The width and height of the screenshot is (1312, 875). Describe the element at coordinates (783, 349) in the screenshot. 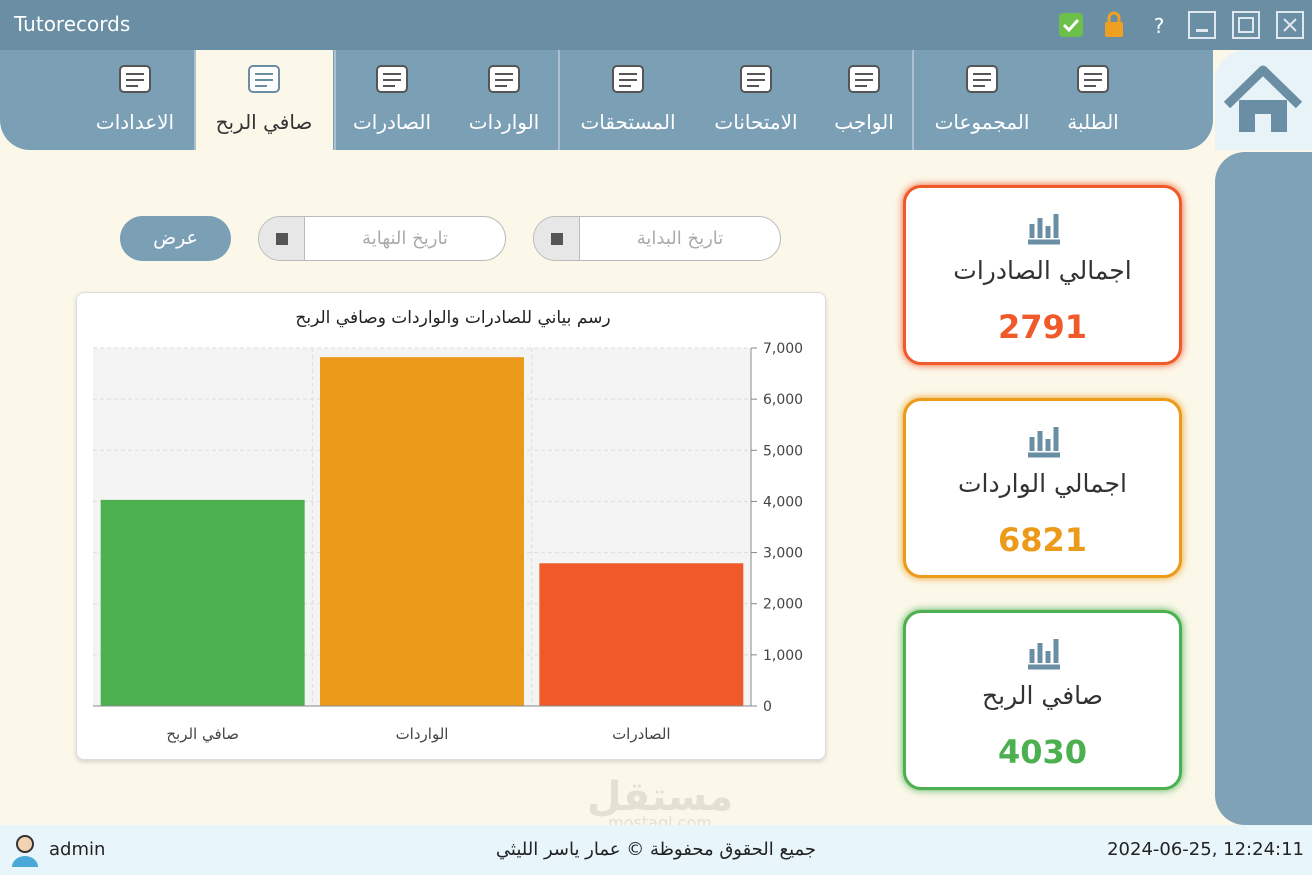

I see `y-tick-label: 7,000` at that location.